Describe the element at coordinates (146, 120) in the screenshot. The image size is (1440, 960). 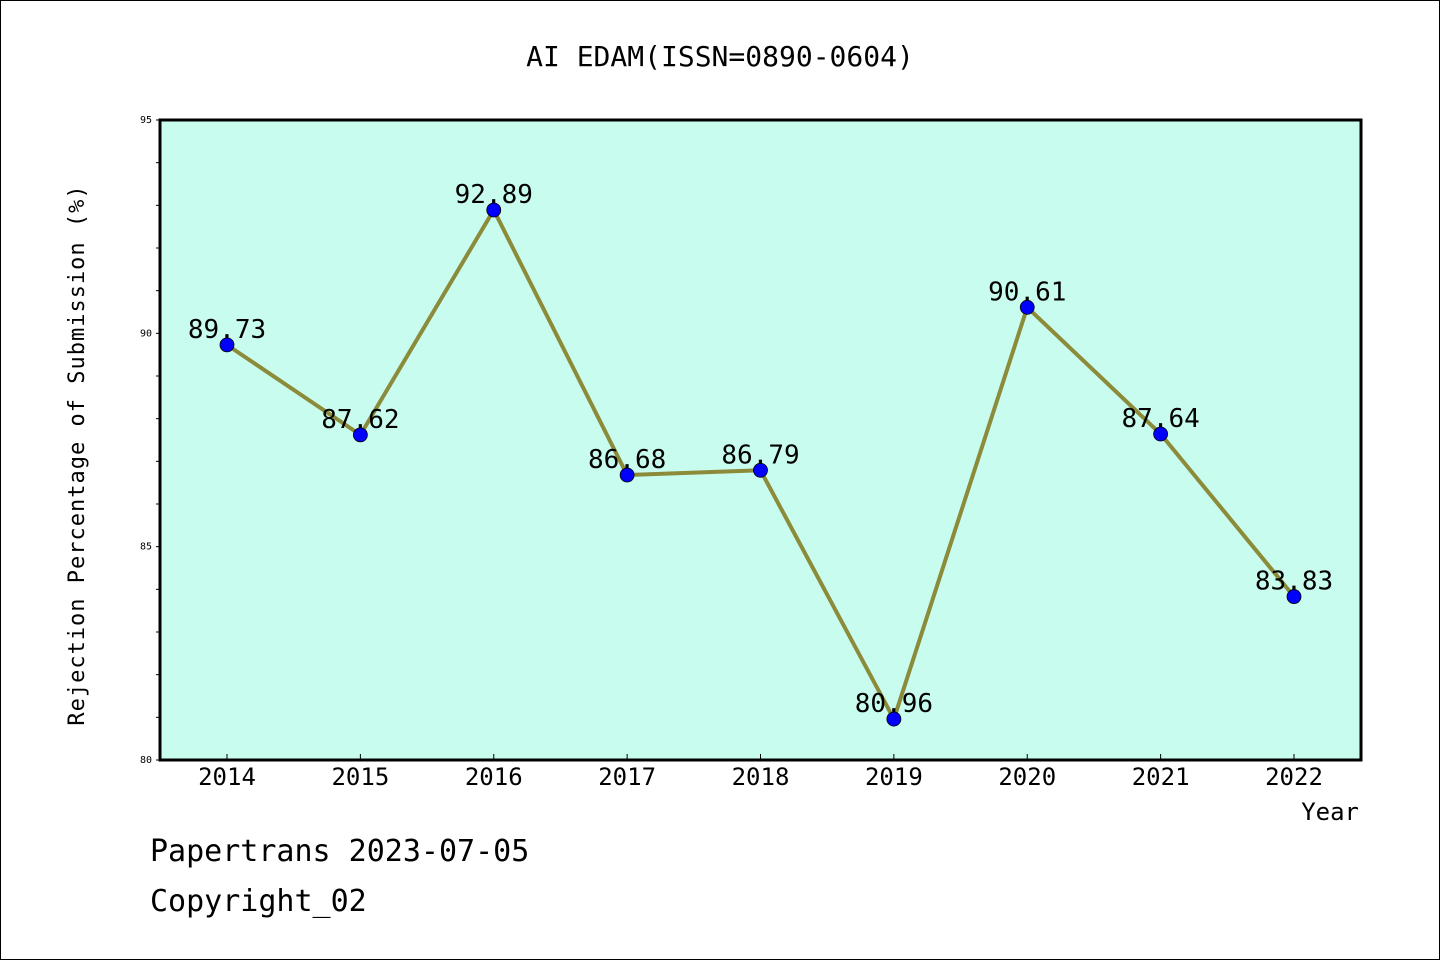
I see `y-tick-label: 95` at that location.